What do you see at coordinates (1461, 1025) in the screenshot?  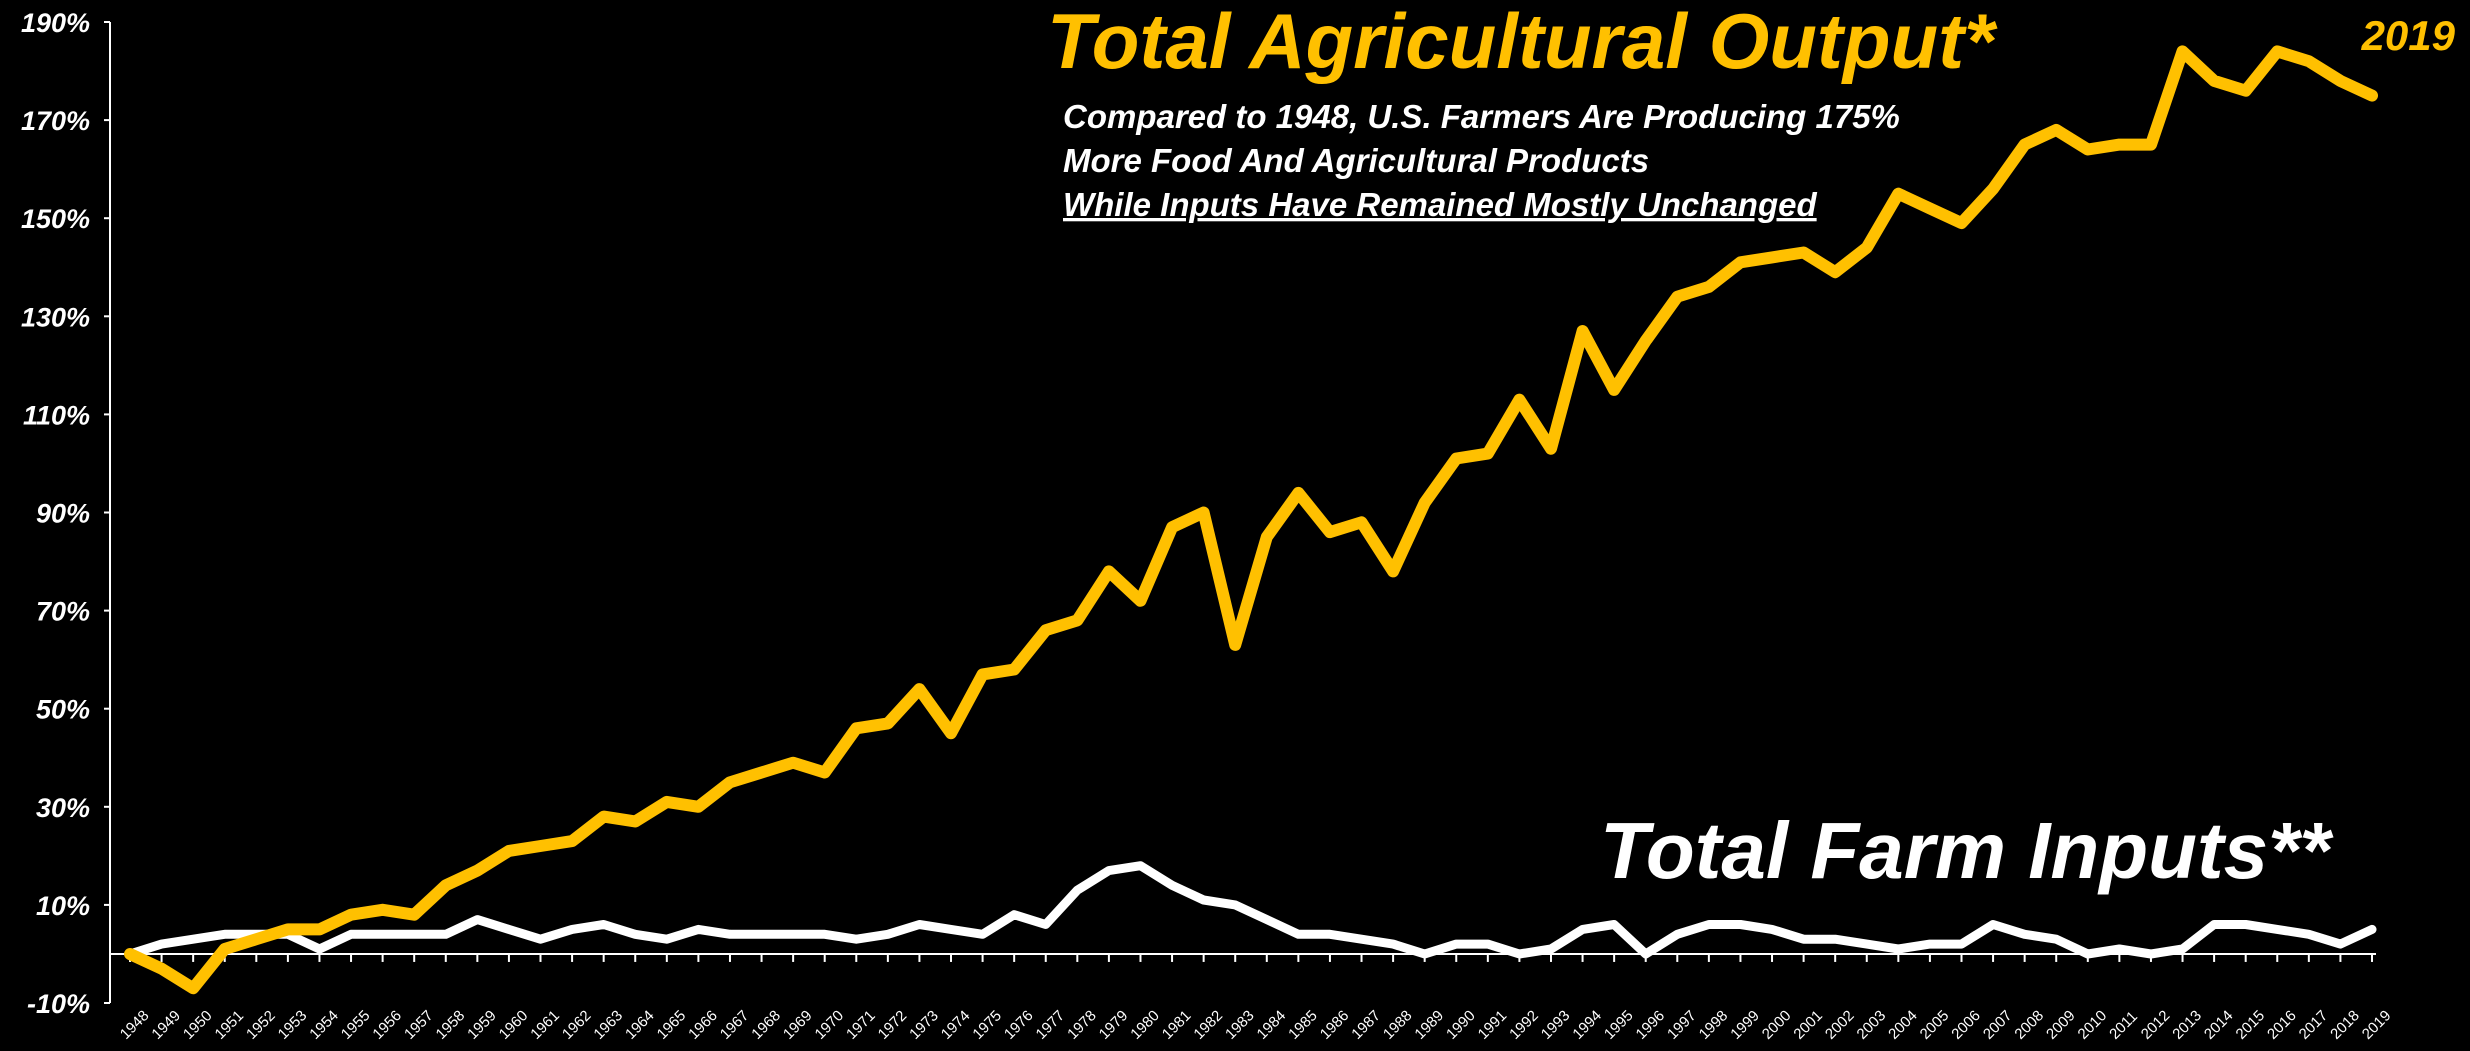 I see `x-tick-label: 1990` at bounding box center [1461, 1025].